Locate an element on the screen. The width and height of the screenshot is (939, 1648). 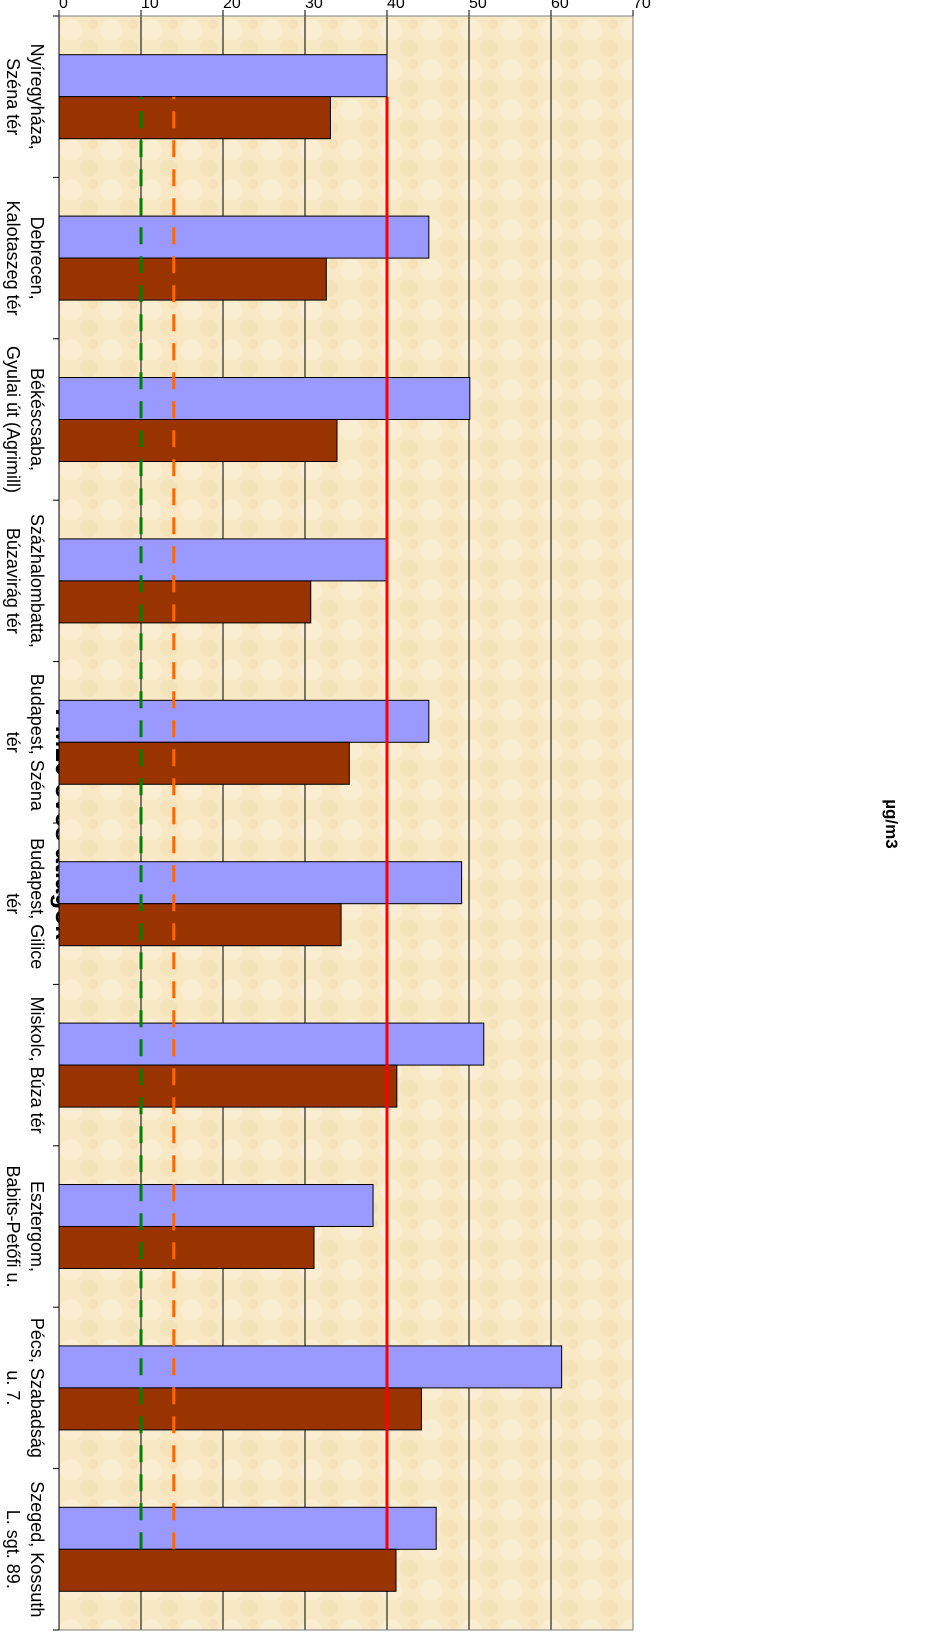
category-label: Szeged, KossuthL. sgt. 89. is located at coordinates (25, 1549).